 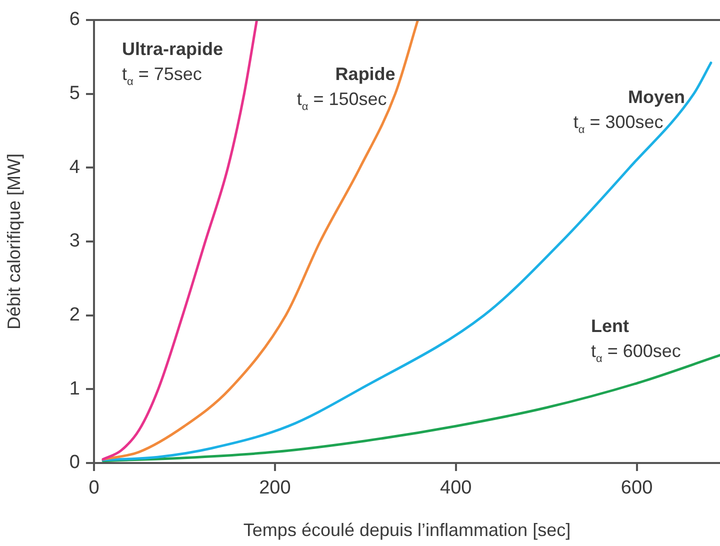 I want to click on y-tick-label: 0, so click(x=74, y=463).